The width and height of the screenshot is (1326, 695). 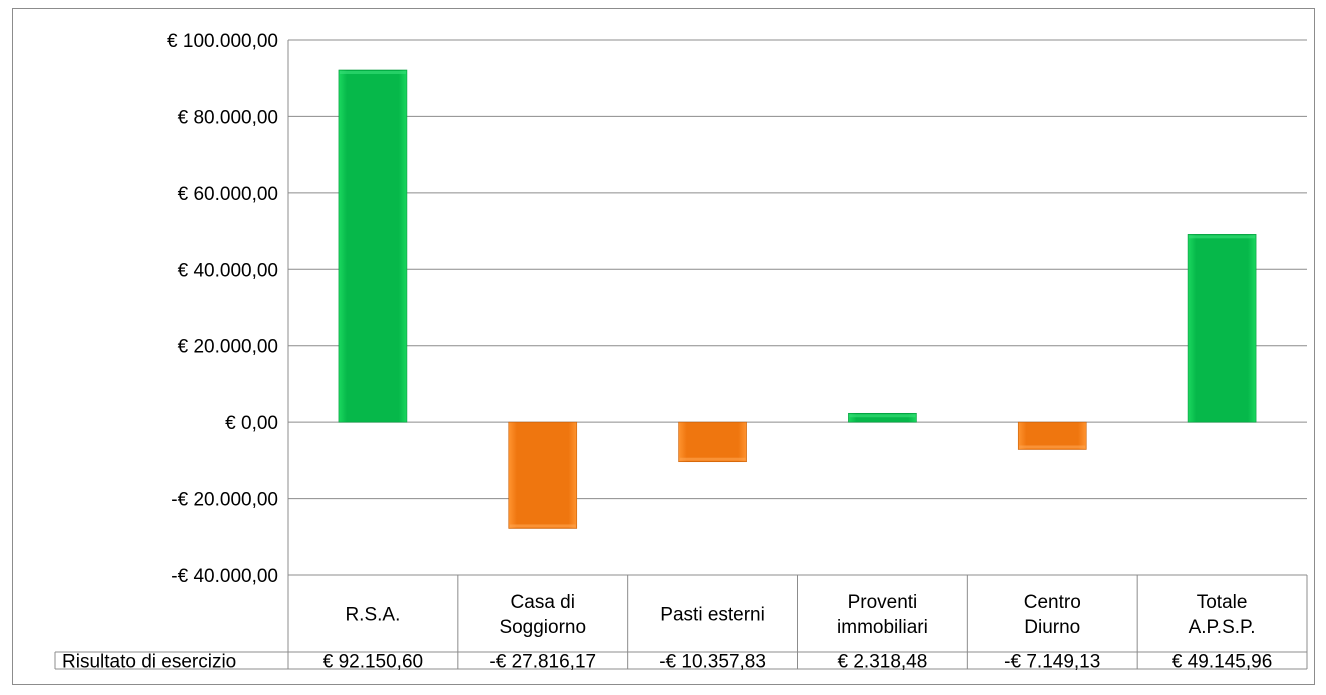 I want to click on category-label: Pasti esterni, so click(x=712, y=615).